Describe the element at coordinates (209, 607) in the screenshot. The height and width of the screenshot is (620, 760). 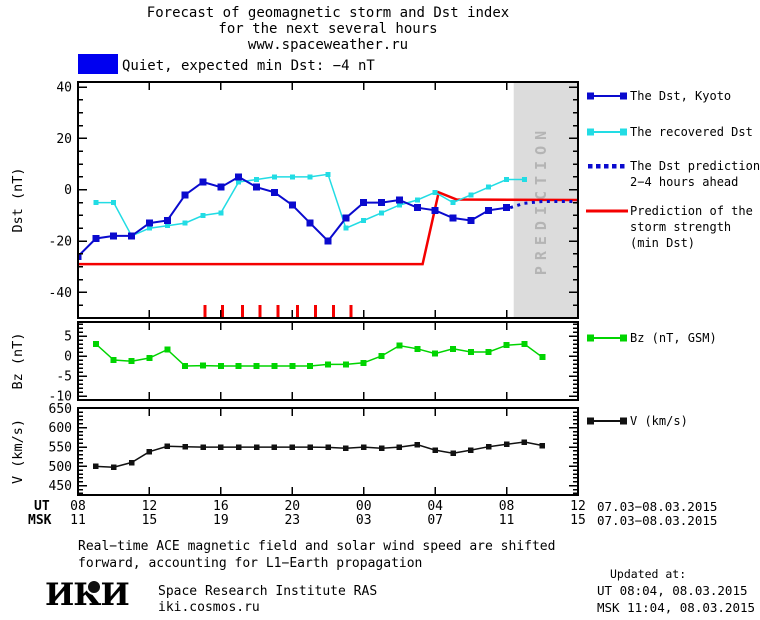
I see `institute-website: iki.cosmos.ru` at that location.